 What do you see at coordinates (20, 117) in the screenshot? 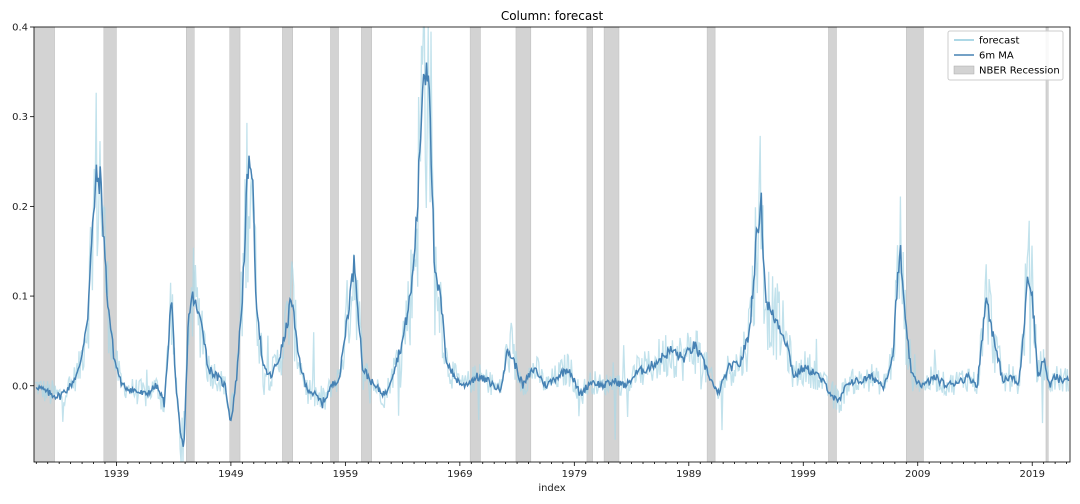
I see `y-tick-label: 0.3` at bounding box center [20, 117].